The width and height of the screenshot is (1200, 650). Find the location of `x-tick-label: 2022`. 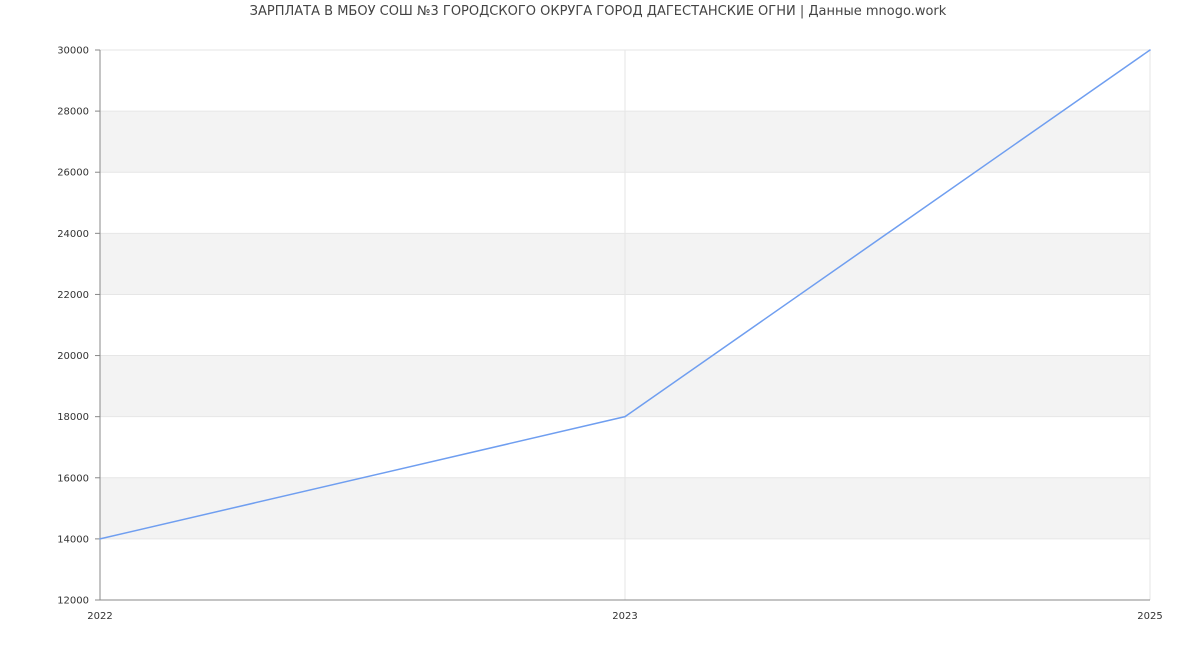

x-tick-label: 2022 is located at coordinates (99, 616).